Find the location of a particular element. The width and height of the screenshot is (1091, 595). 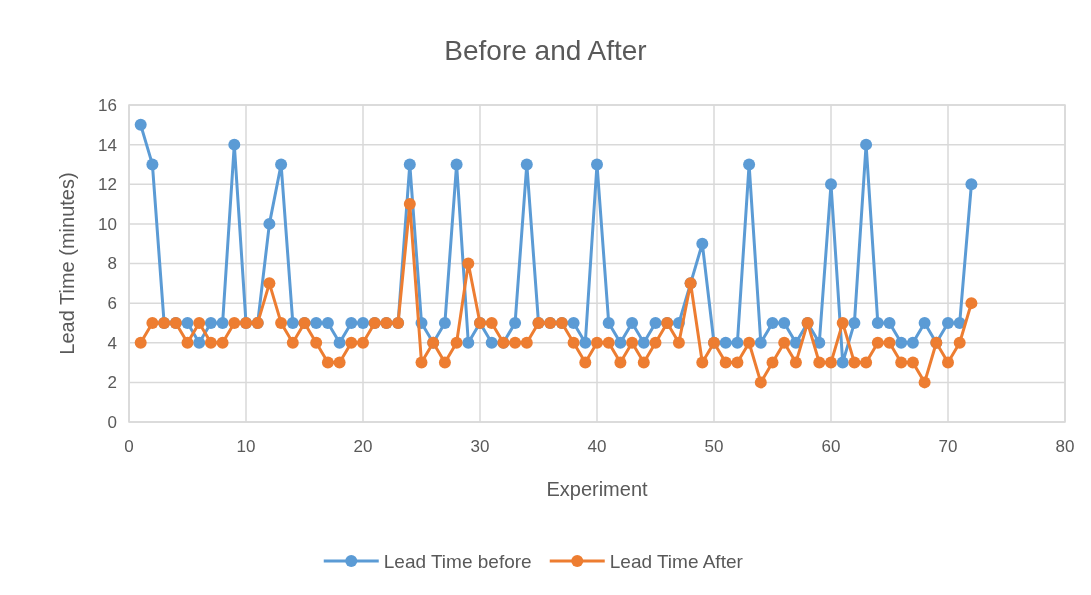

y-axis-title: Lead Time (minutes) is located at coordinates (67, 263).